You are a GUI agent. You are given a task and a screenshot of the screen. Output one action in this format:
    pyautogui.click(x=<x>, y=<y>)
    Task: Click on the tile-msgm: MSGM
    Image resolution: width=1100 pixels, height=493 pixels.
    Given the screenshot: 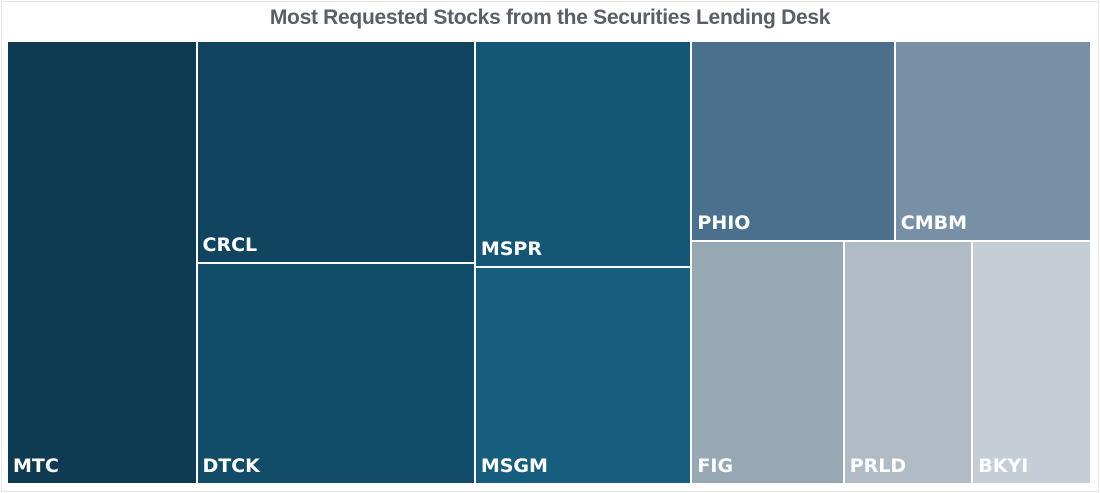 What is the action you would take?
    pyautogui.click(x=583, y=375)
    